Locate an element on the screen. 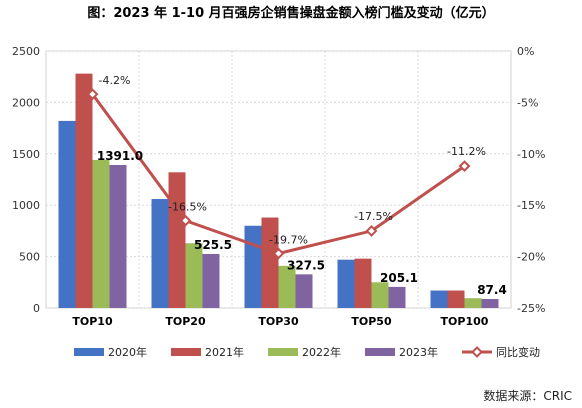 Image resolution: width=582 pixels, height=408 pixels. chart-title: 图：2023 年 1-10 月百强房企销售操盘金额入榜门槛及变动（亿元） is located at coordinates (290, 13).